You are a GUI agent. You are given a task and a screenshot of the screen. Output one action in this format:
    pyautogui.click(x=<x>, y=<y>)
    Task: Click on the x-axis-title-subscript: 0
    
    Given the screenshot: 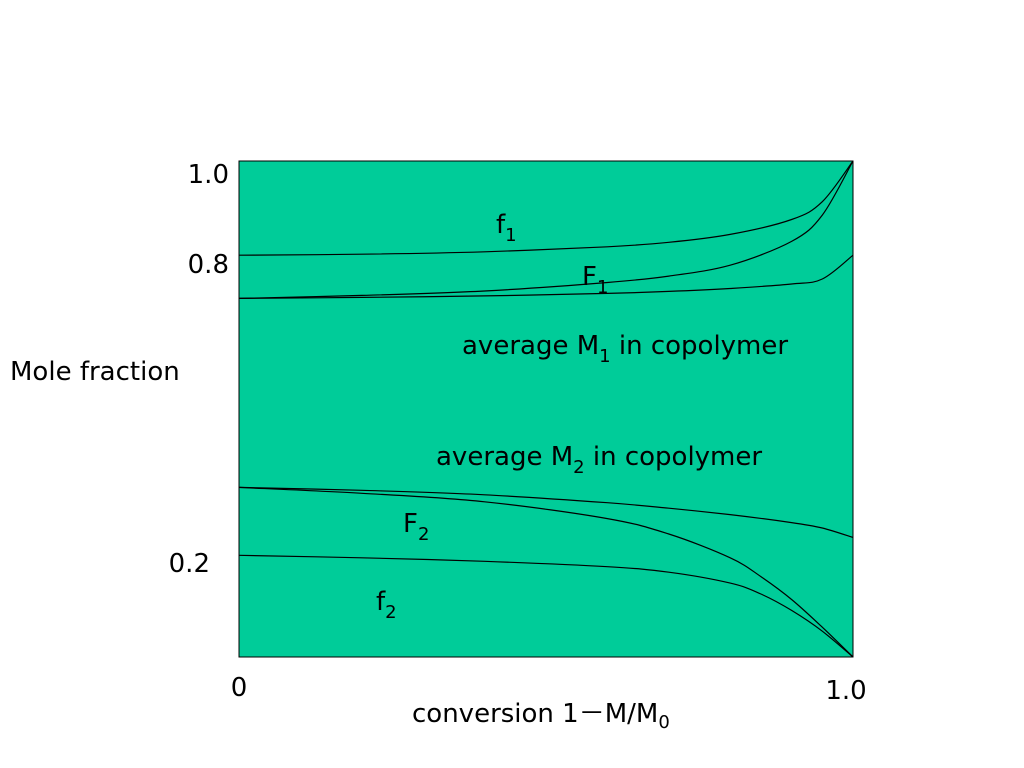 What is the action you would take?
    pyautogui.click(x=663, y=722)
    